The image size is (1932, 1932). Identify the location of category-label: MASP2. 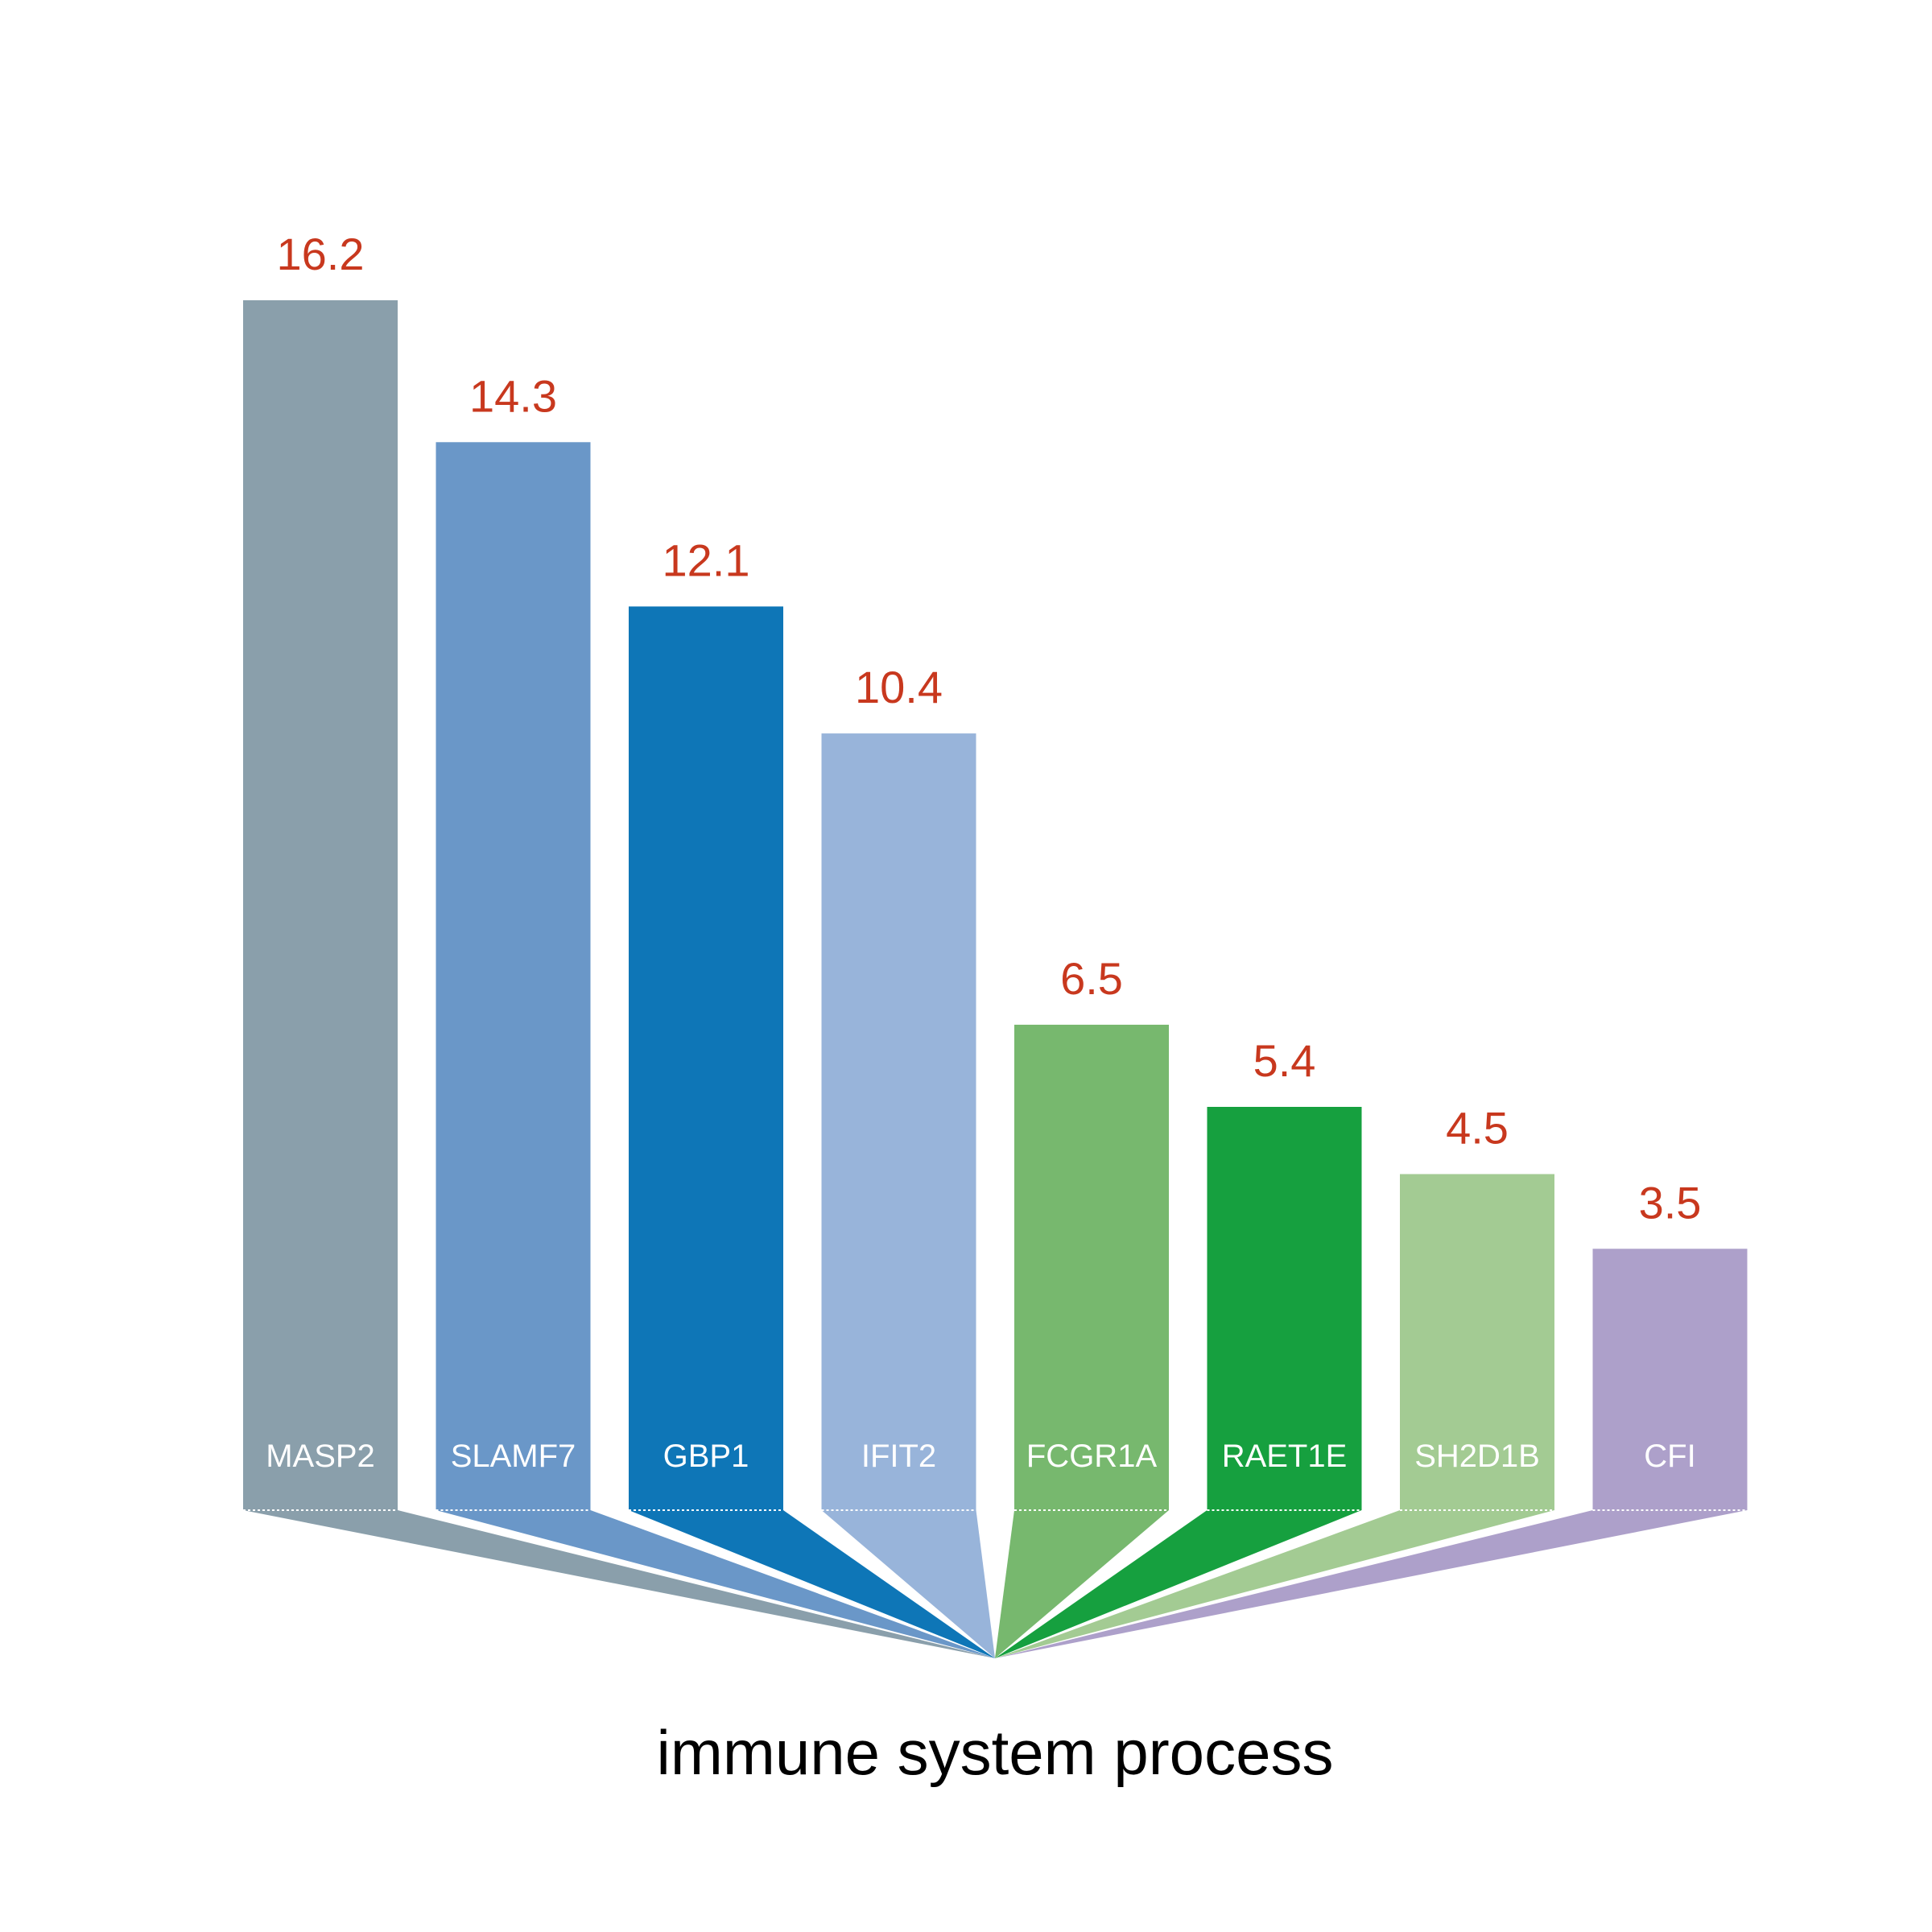
(320, 1456).